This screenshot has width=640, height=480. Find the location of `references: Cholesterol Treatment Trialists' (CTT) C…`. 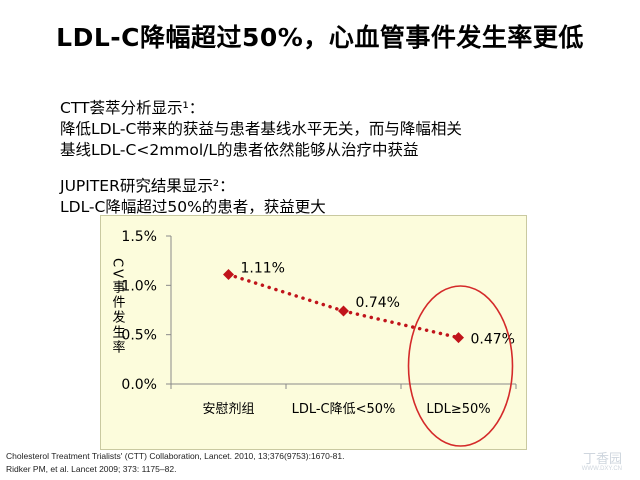

references: Cholesterol Treatment Trialists' (CTT) C… is located at coordinates (175, 462).